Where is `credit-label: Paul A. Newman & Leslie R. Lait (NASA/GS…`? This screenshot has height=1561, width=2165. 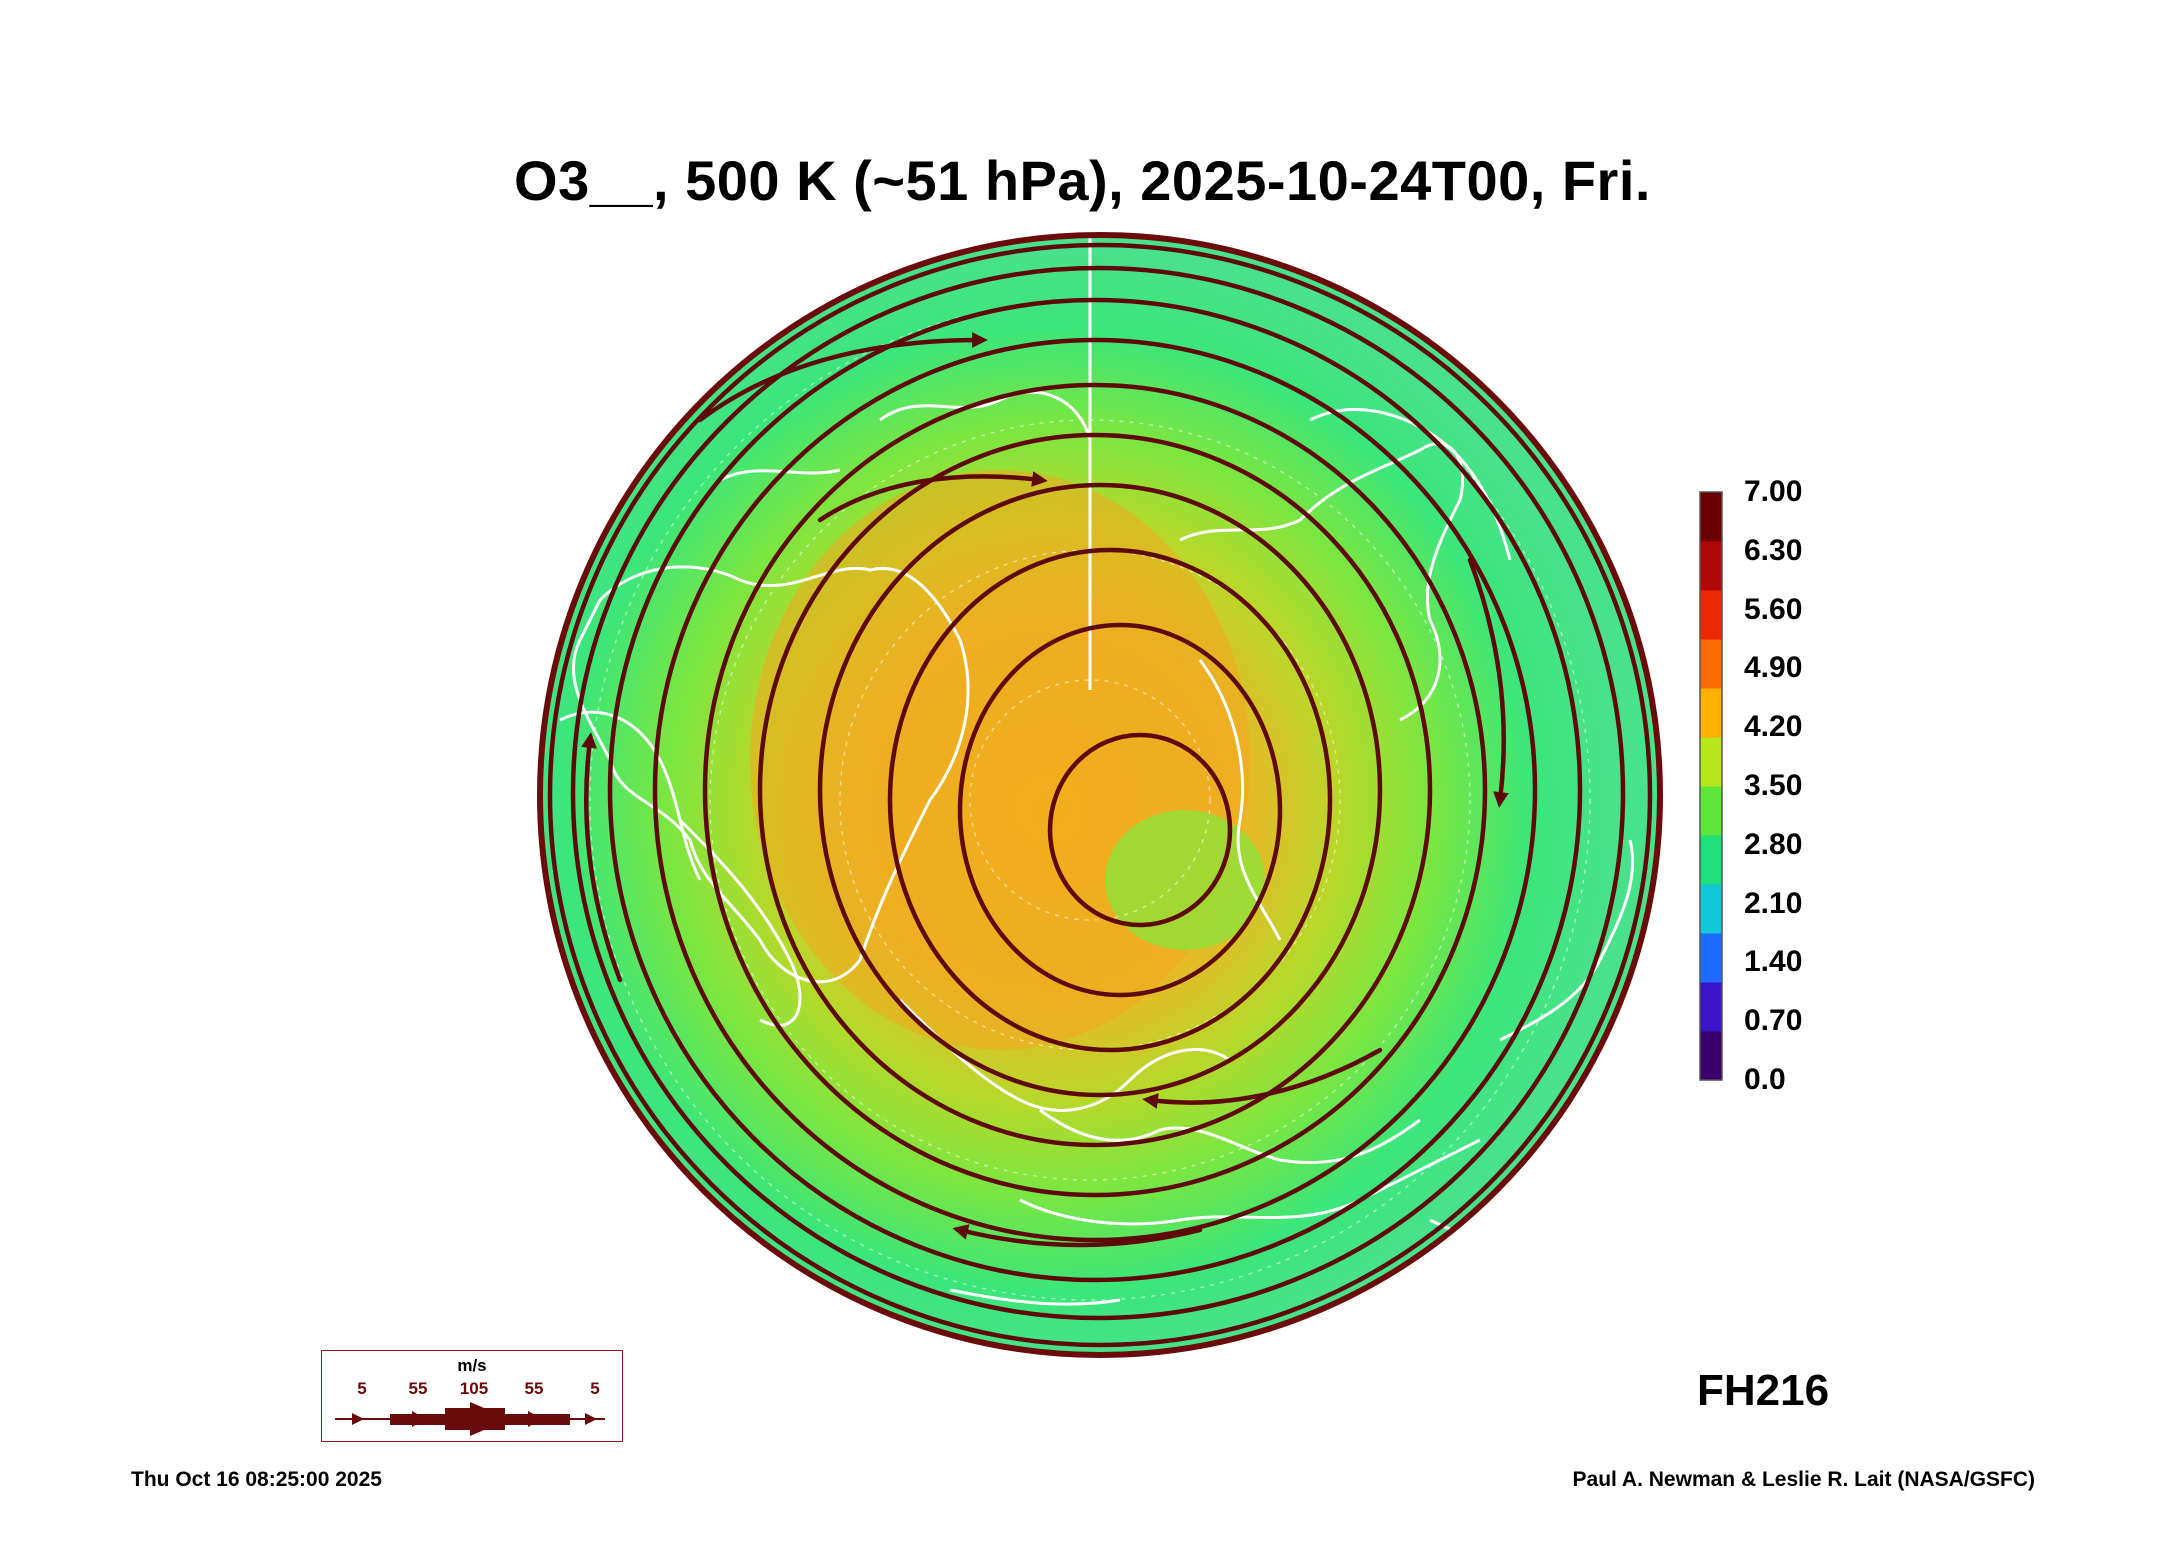 credit-label: Paul A. Newman & Leslie R. Lait (NASA/GS… is located at coordinates (1803, 1479).